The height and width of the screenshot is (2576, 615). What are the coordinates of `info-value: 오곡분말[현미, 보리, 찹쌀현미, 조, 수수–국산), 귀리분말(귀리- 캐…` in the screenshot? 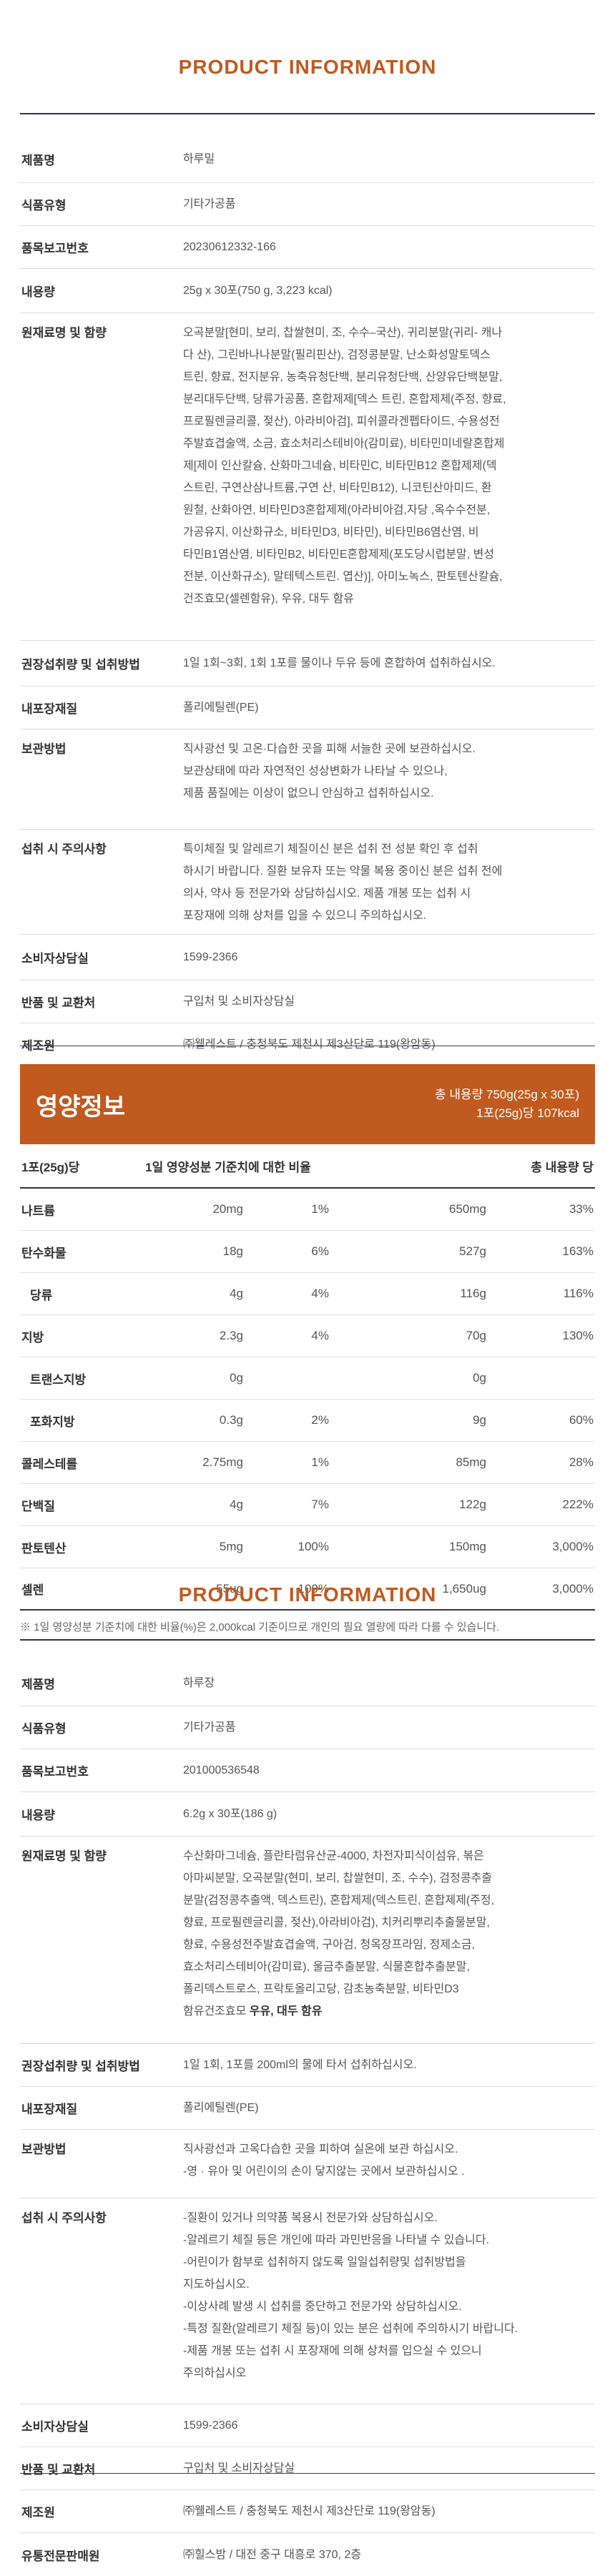 It's located at (389, 466).